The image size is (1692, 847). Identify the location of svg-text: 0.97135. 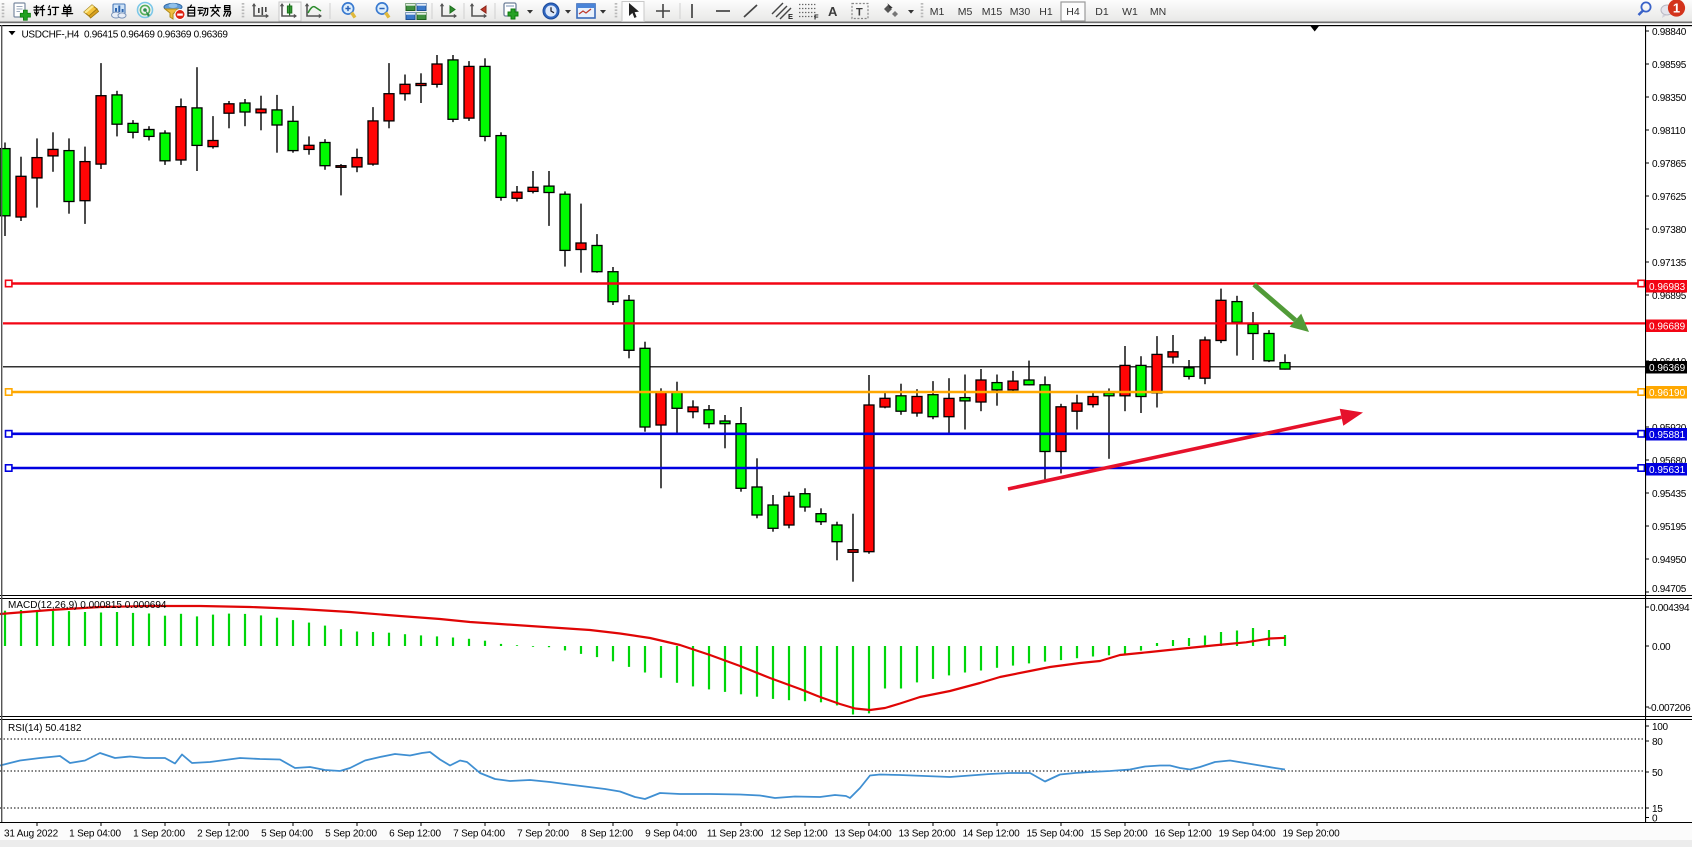
(1669, 263).